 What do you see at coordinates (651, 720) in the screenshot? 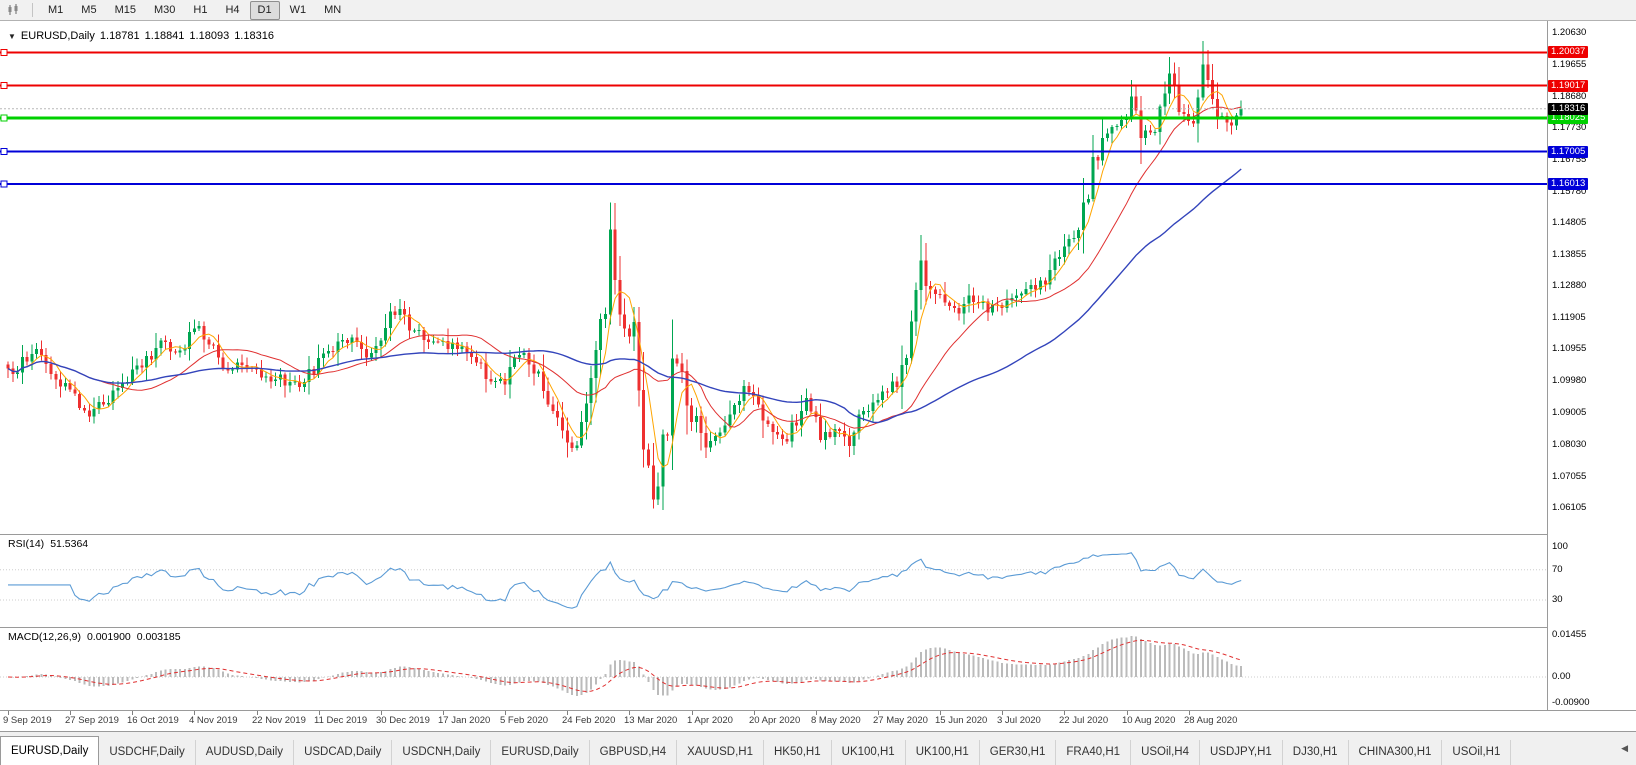
I see `time-axis-label: 13 Mar 2020` at bounding box center [651, 720].